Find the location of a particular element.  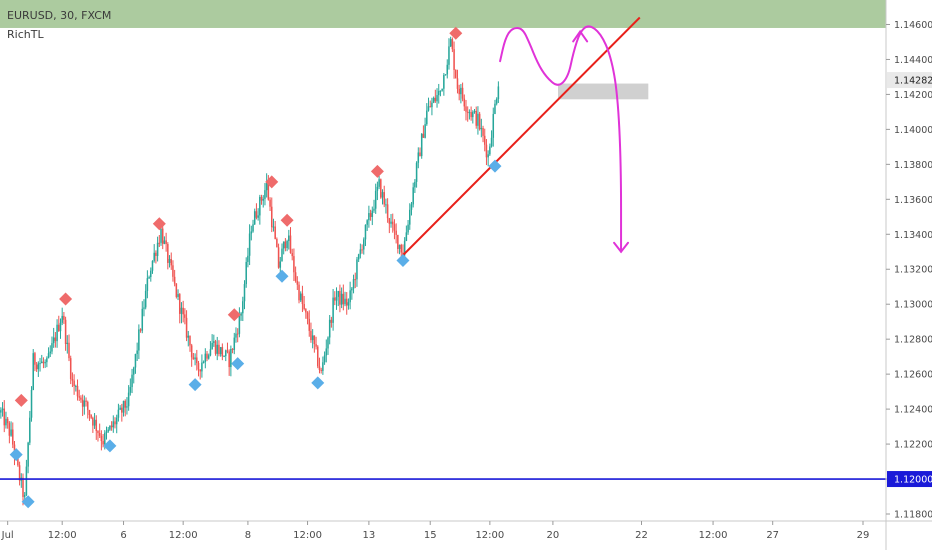

price-tick-label: 1.14400 is located at coordinates (913, 60).